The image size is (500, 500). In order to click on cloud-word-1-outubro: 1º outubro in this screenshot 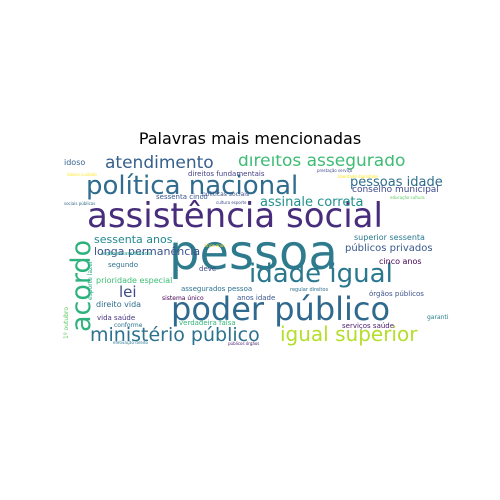, I will do `click(66, 323)`.